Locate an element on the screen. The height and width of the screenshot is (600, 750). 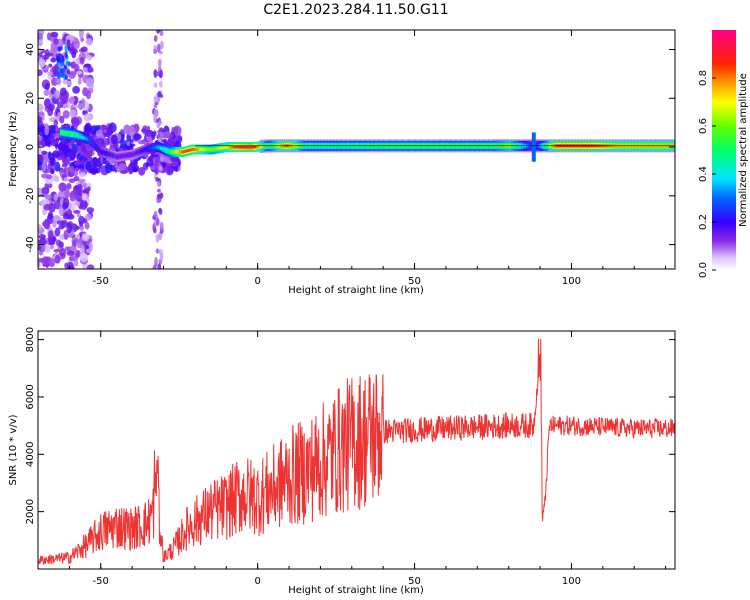
snr-y-label: SNR (10 * v/v) is located at coordinates (13, 449).